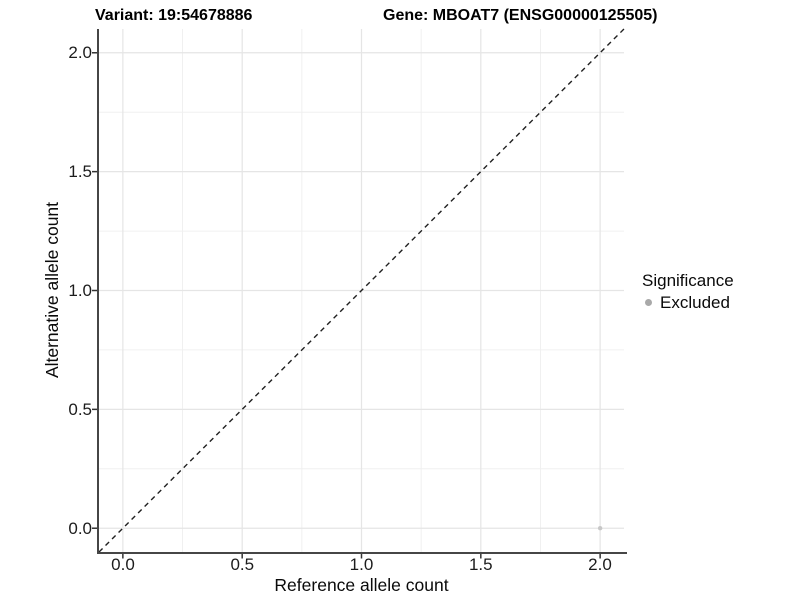 The image size is (800, 600). What do you see at coordinates (600, 564) in the screenshot?
I see `x-tick-label: 2.0` at bounding box center [600, 564].